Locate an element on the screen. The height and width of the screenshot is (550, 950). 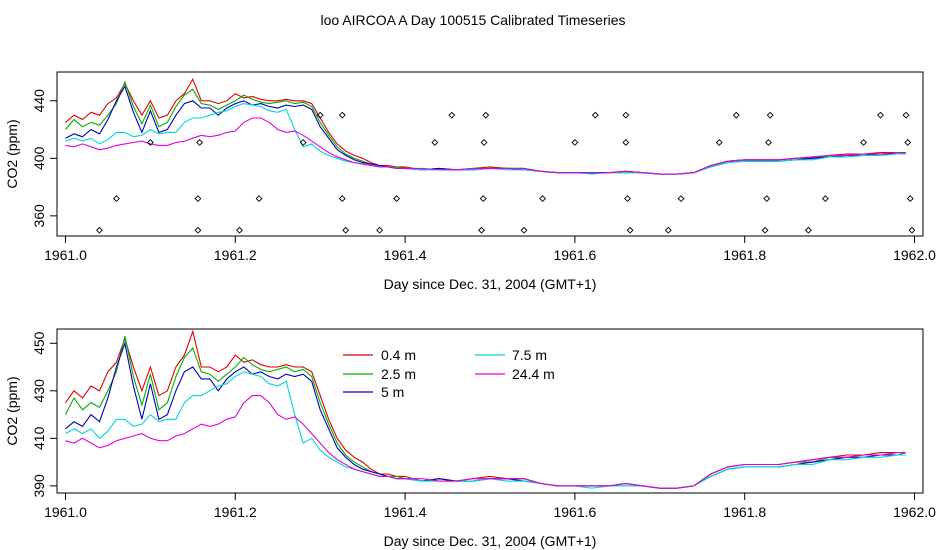
legend-label: 0.4 m is located at coordinates (398, 355).